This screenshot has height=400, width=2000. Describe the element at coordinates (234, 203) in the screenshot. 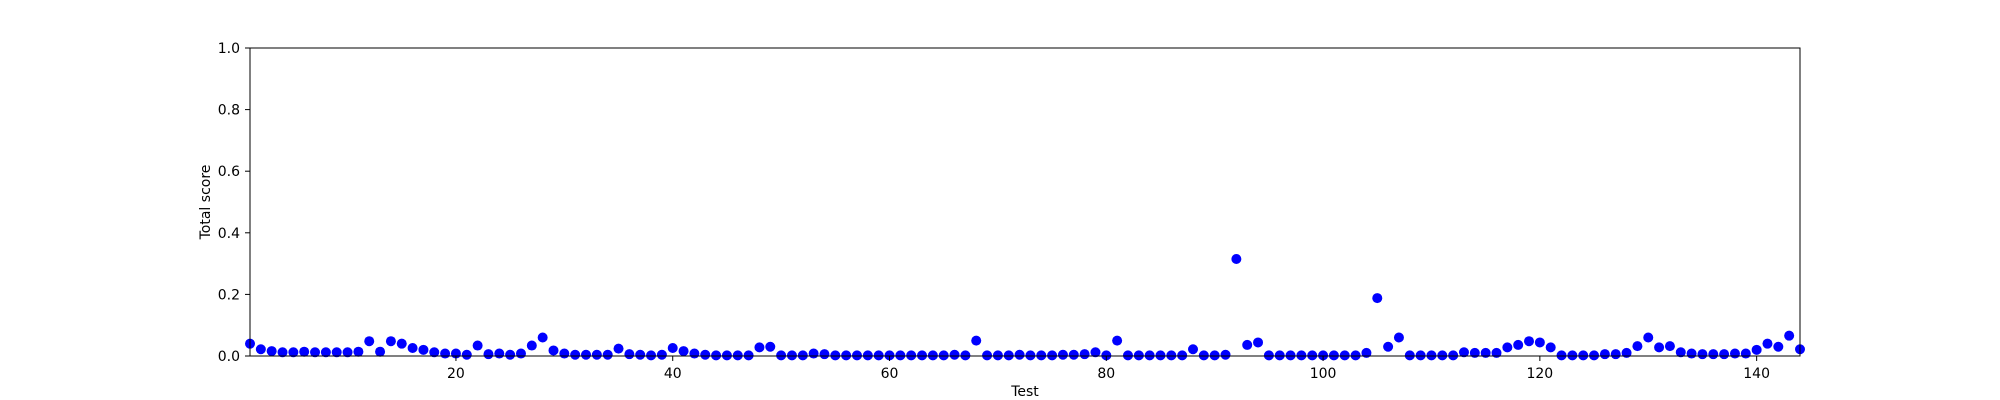

I see `y-axis-ticks: 0.0 0.2 0.4 0.6 0.8 1.0` at that location.